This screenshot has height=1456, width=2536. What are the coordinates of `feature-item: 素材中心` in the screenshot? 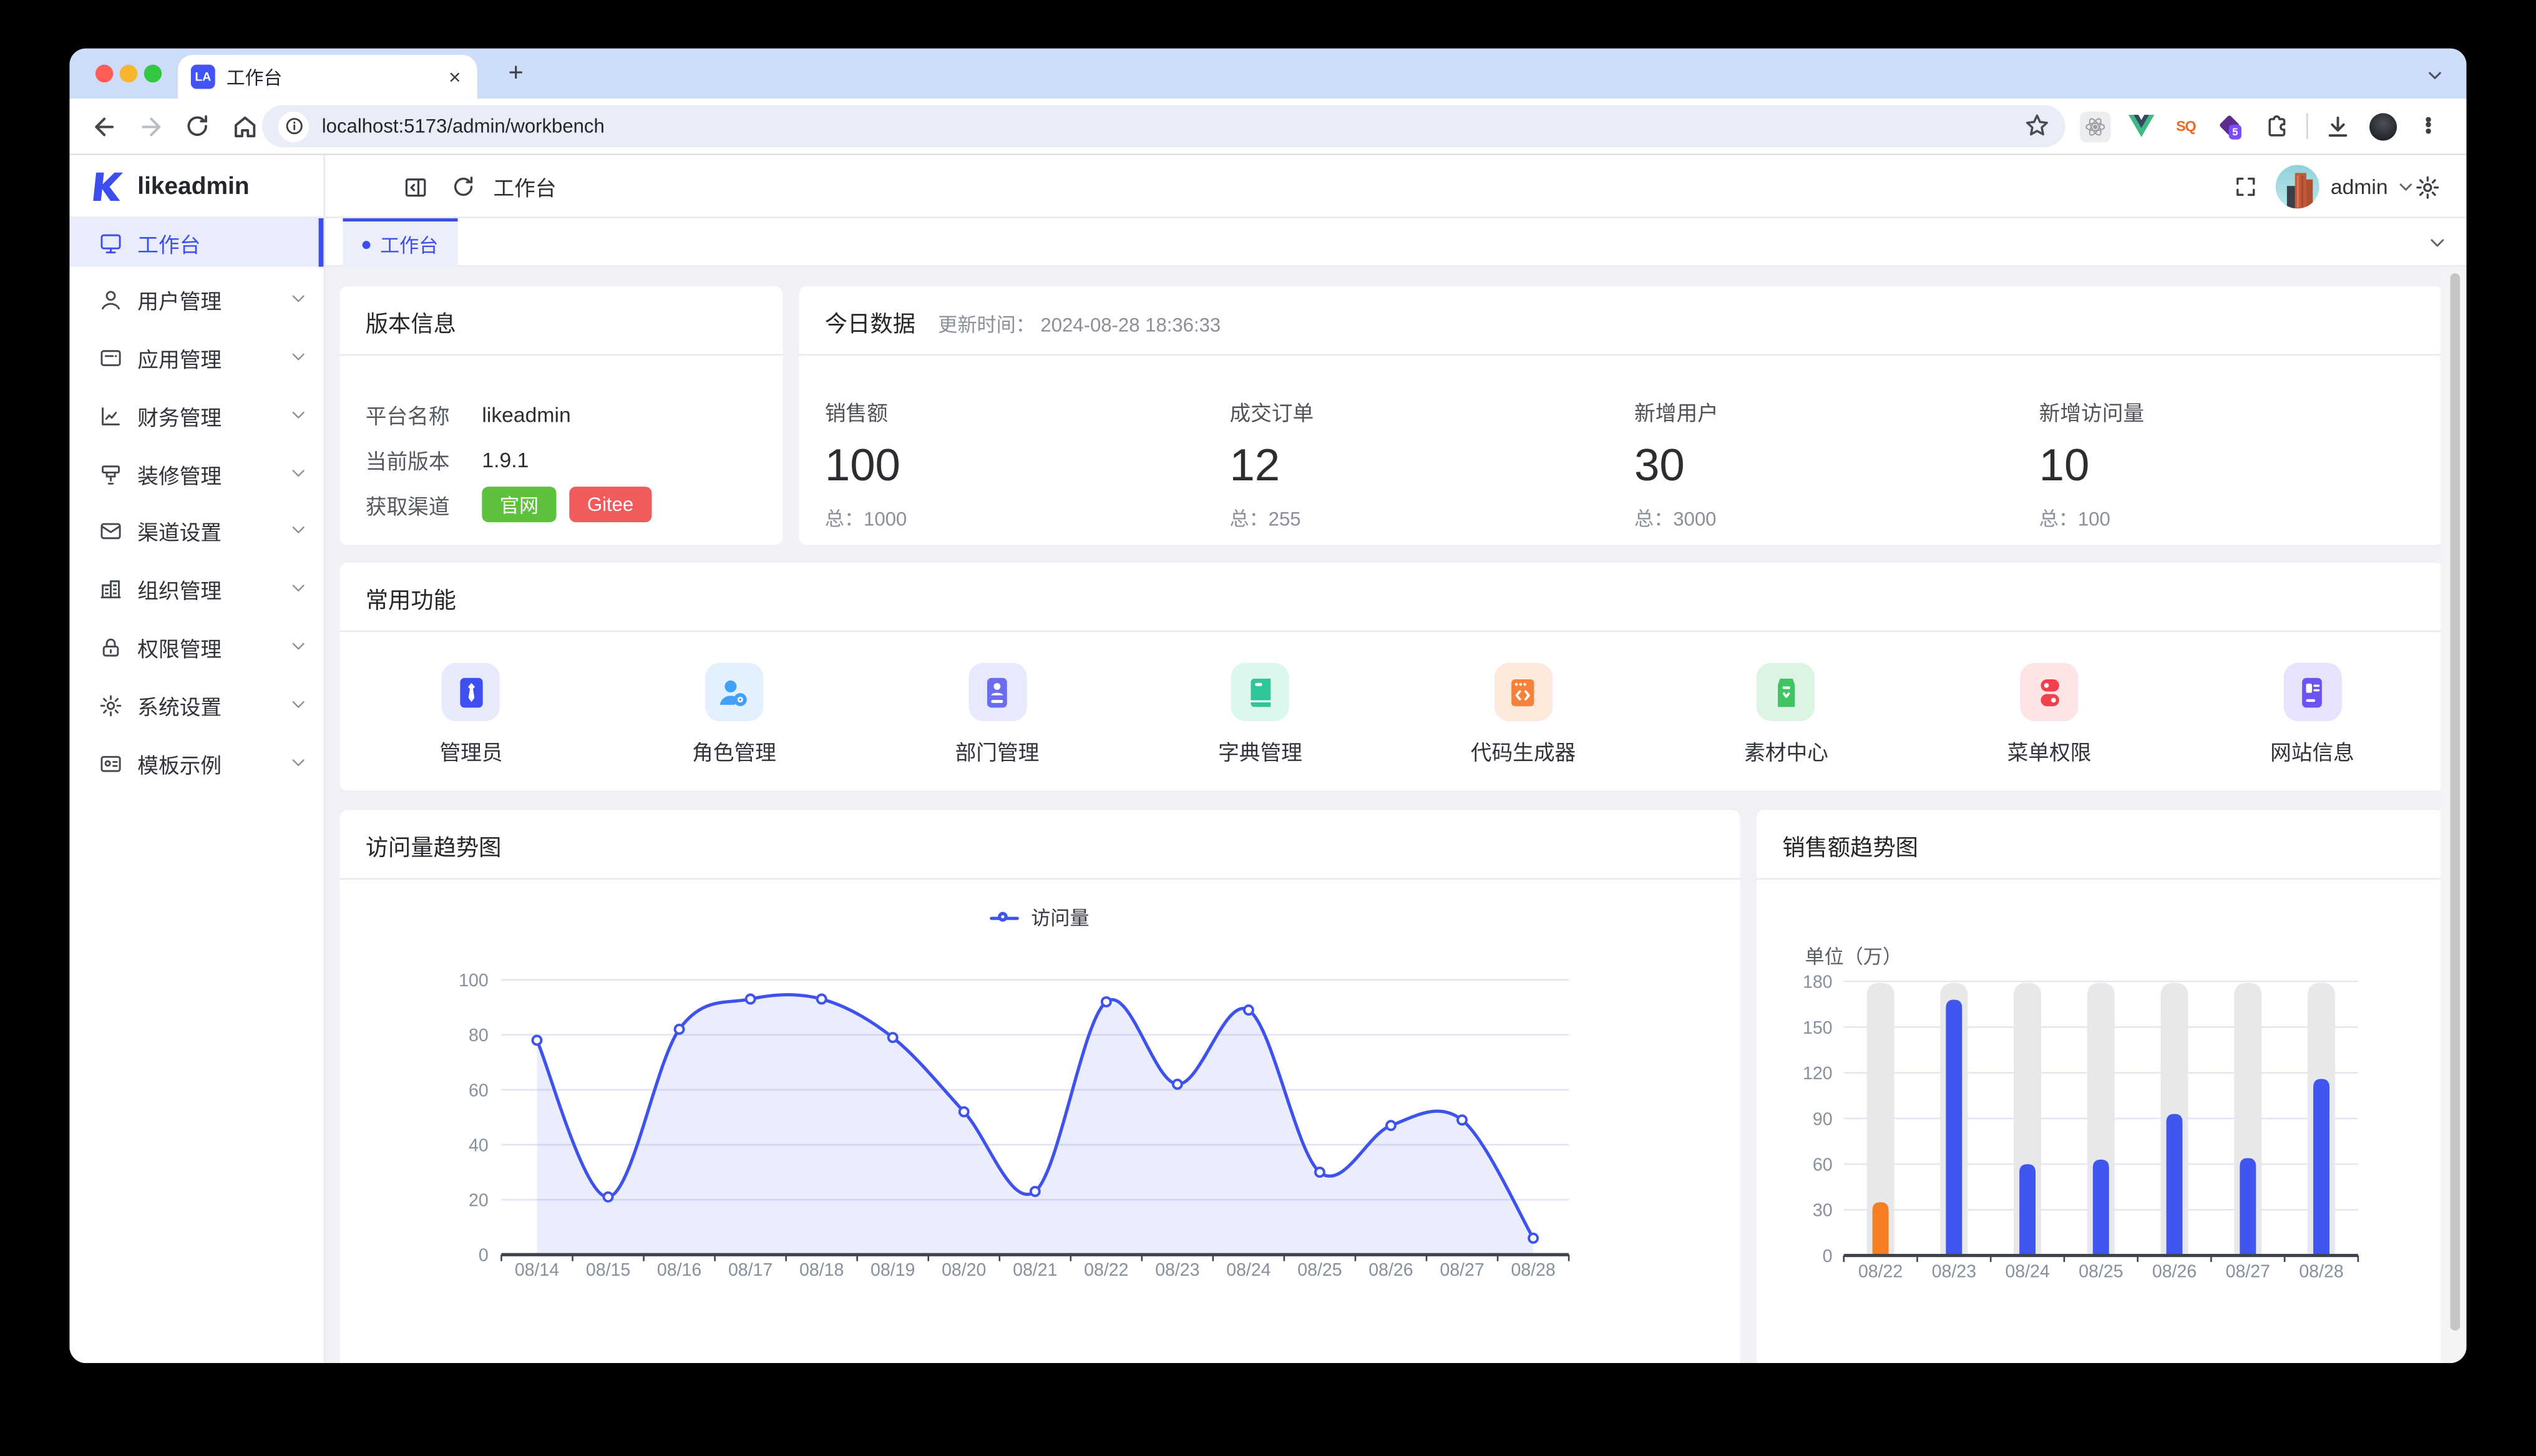 It's located at (1786, 714).